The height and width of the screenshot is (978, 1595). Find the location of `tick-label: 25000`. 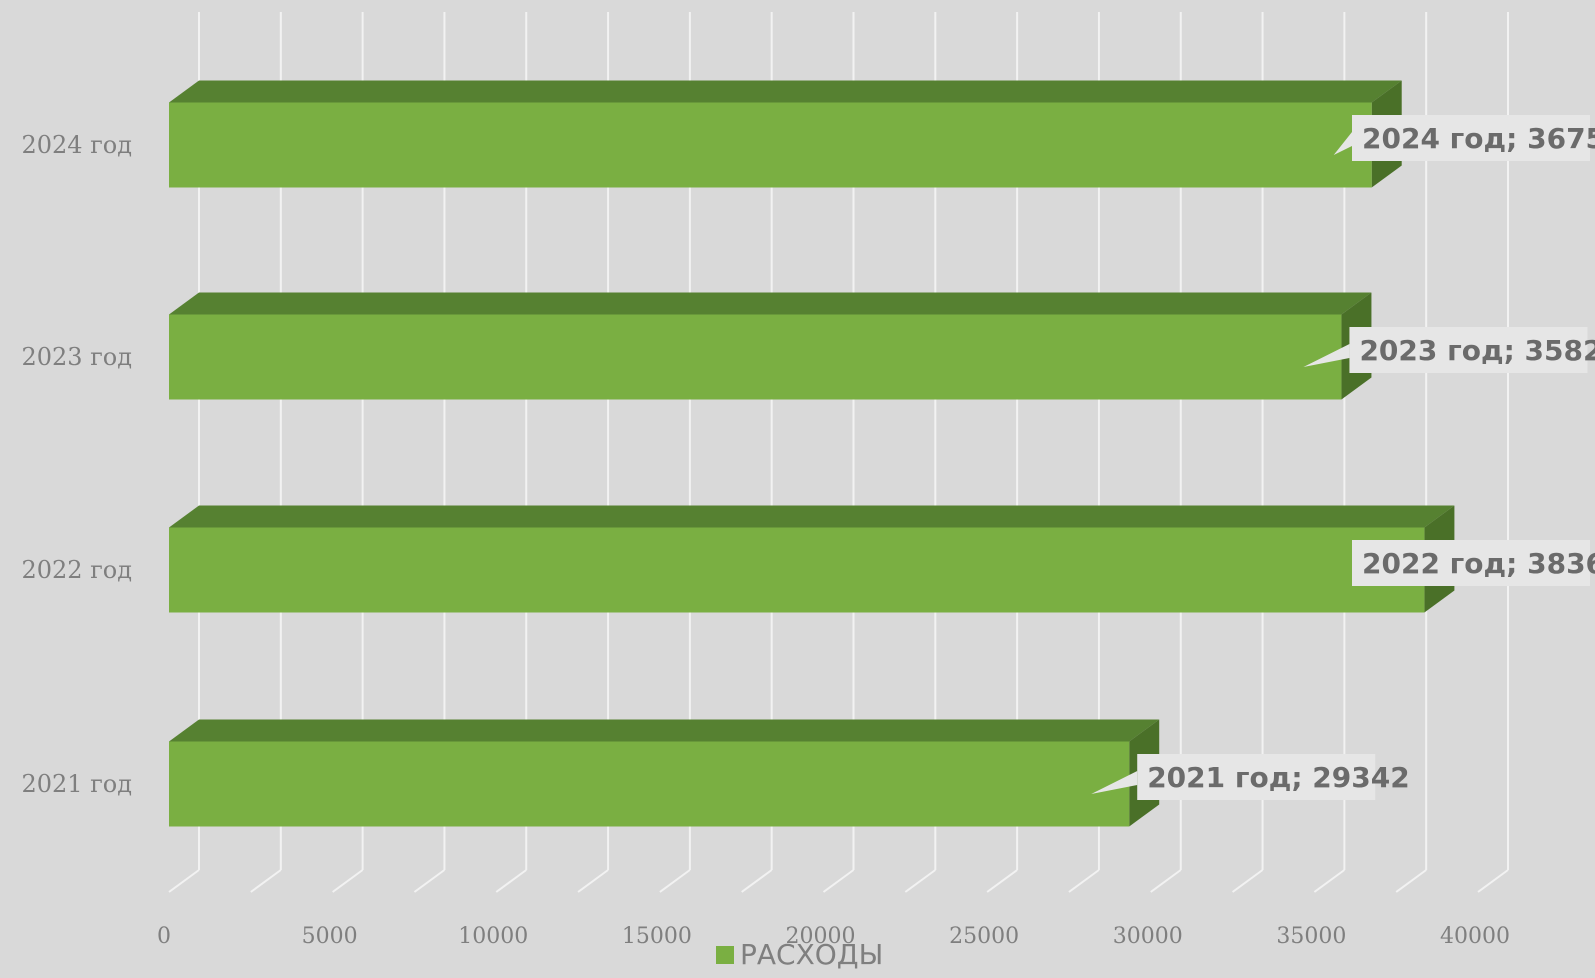

tick-label: 25000 is located at coordinates (984, 936).